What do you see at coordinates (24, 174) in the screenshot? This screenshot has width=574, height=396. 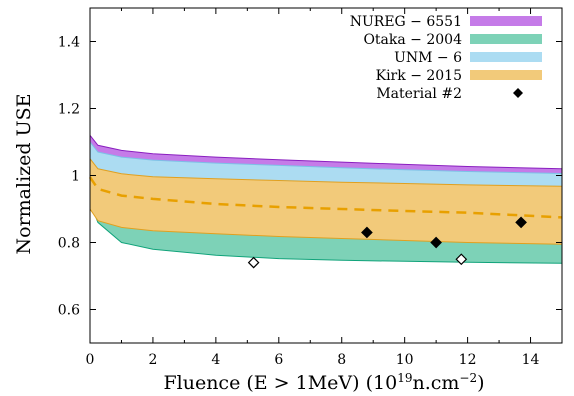 I see `y-axis-title: Normalized USE` at bounding box center [24, 174].